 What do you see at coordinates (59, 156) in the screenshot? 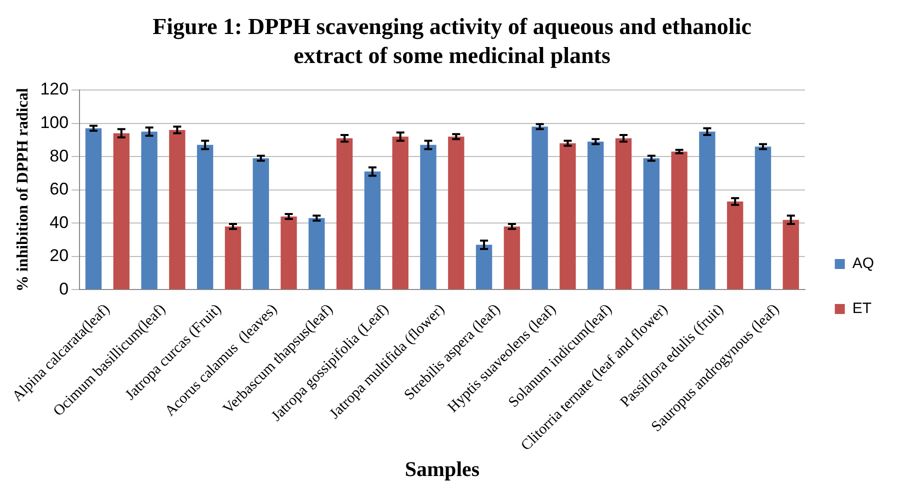
I see `y-tick-label: 80` at bounding box center [59, 156].